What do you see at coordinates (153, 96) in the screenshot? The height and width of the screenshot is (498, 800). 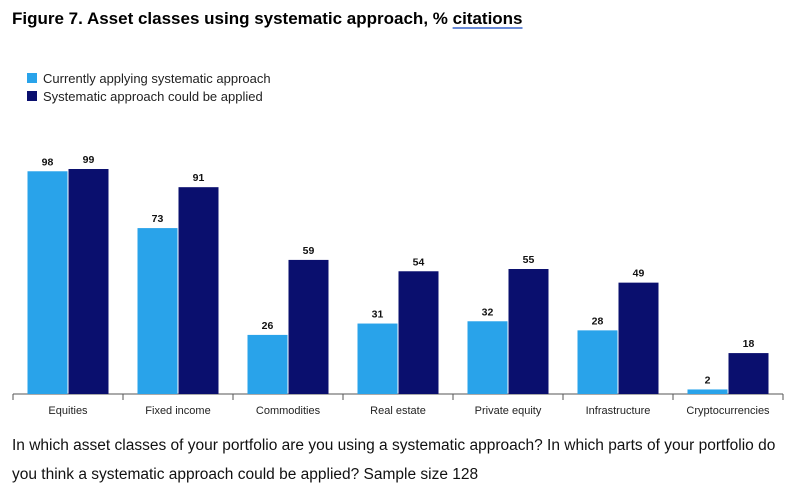 I see `legend-label-could: Systematic approach could be applied` at bounding box center [153, 96].